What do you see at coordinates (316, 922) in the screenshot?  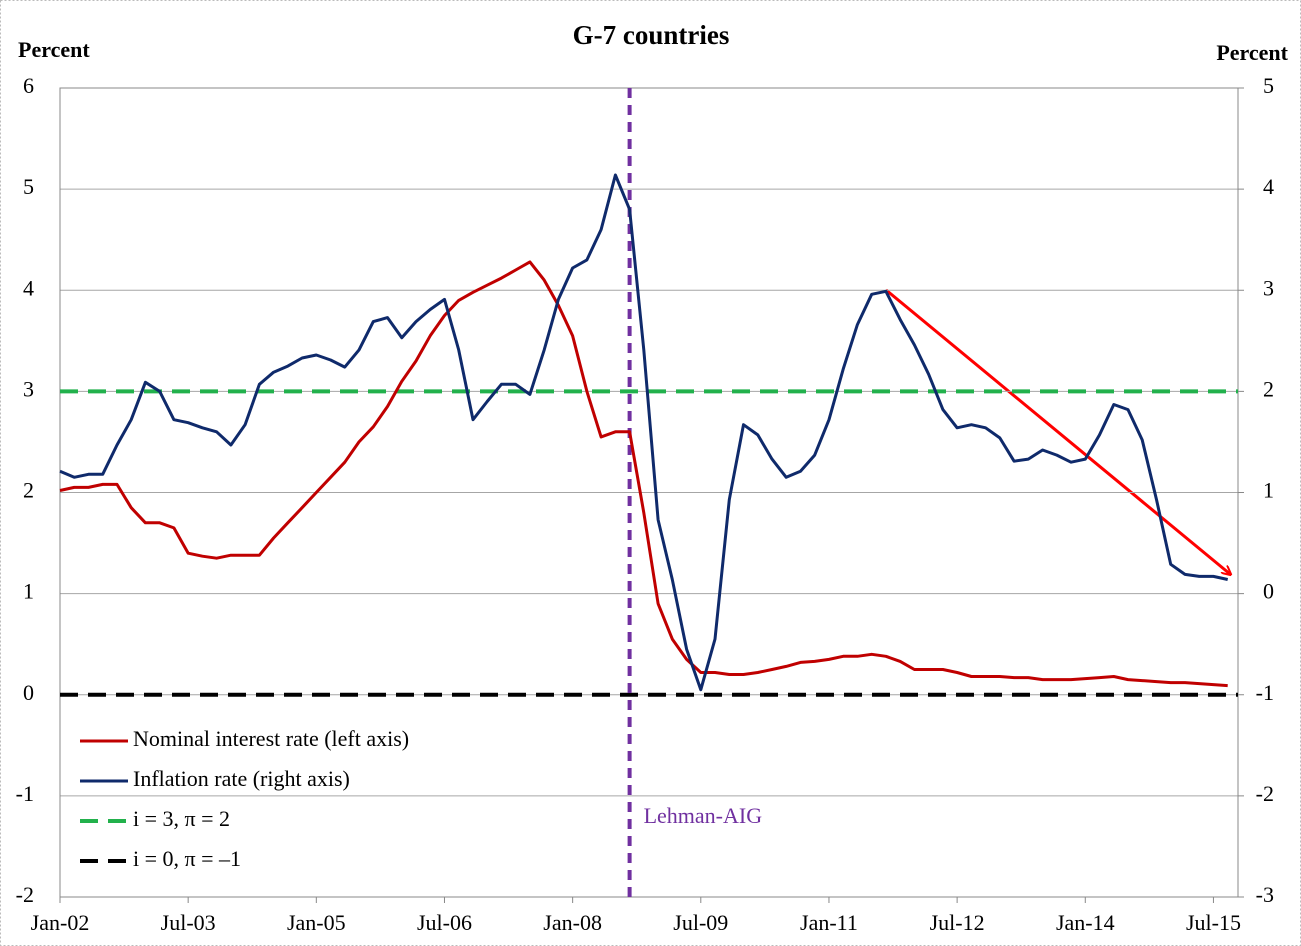 I see `x-tick-label: Jan-05` at bounding box center [316, 922].